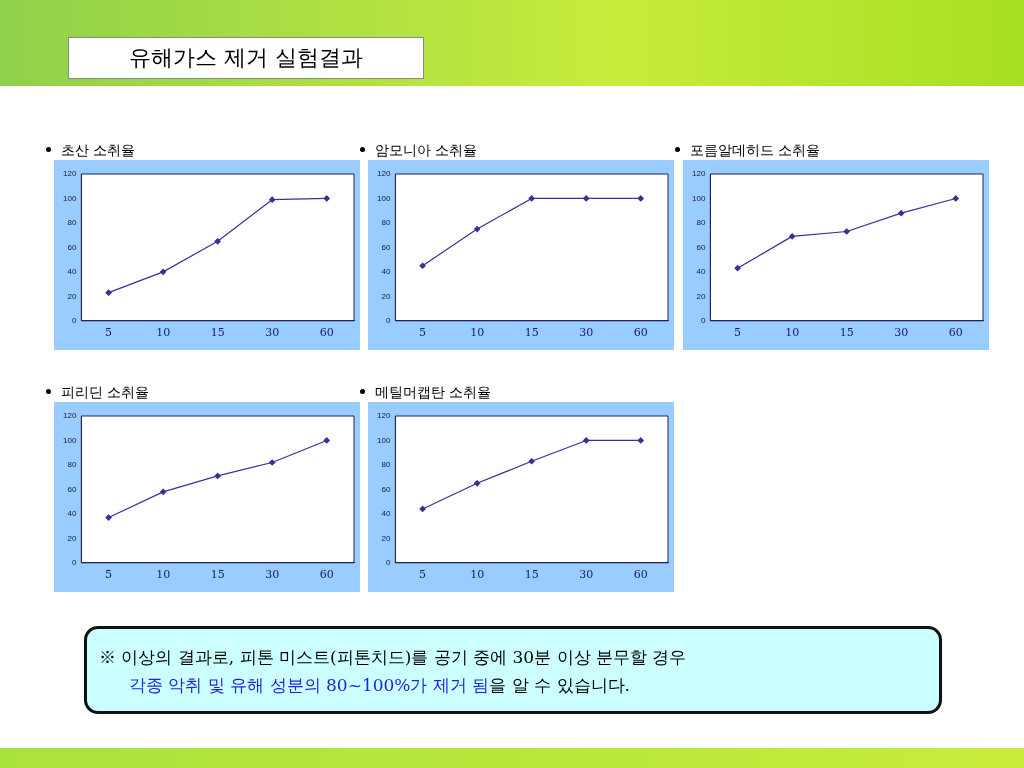  What do you see at coordinates (559, 685) in the screenshot?
I see `text: 을 알 수 있습니다.` at bounding box center [559, 685].